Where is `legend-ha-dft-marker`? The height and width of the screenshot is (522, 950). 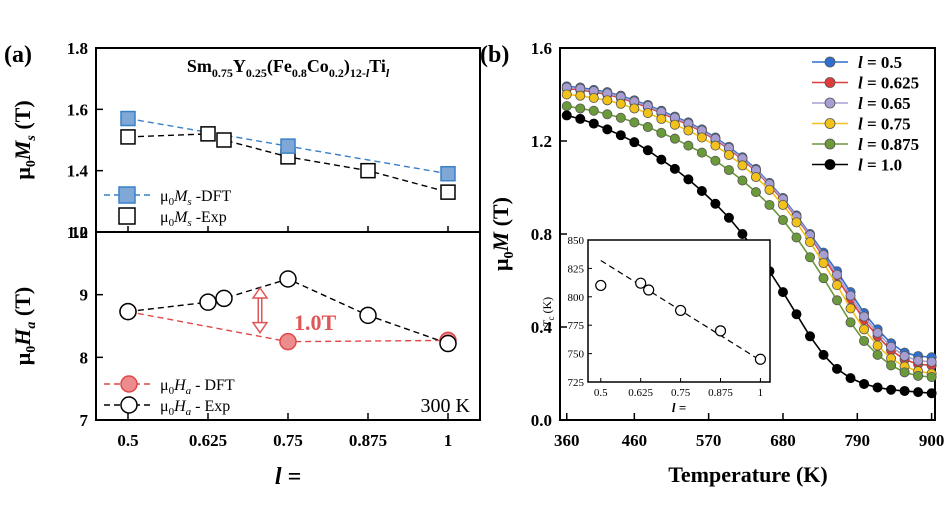
legend-ha-dft-marker is located at coordinates (129, 384).